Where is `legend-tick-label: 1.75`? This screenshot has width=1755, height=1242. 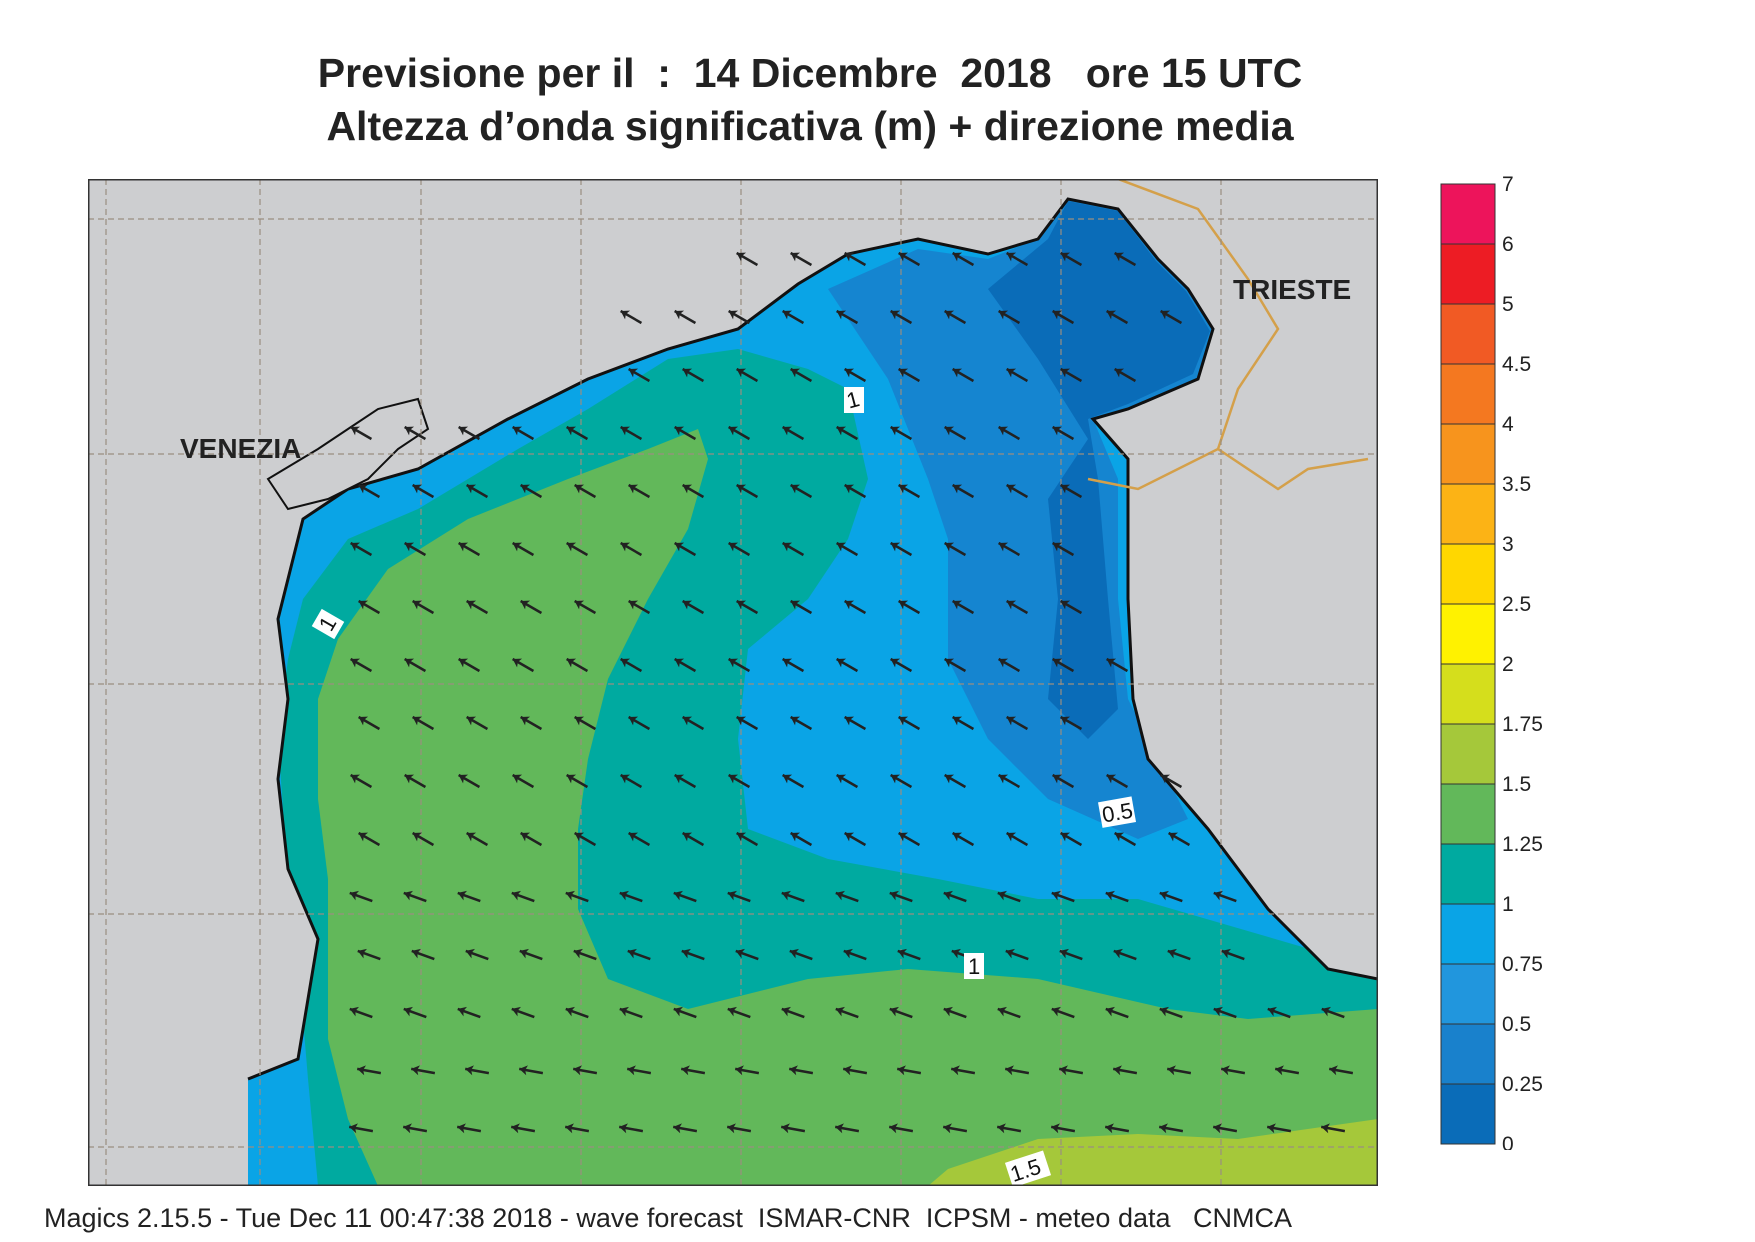 legend-tick-label: 1.75 is located at coordinates (1522, 724).